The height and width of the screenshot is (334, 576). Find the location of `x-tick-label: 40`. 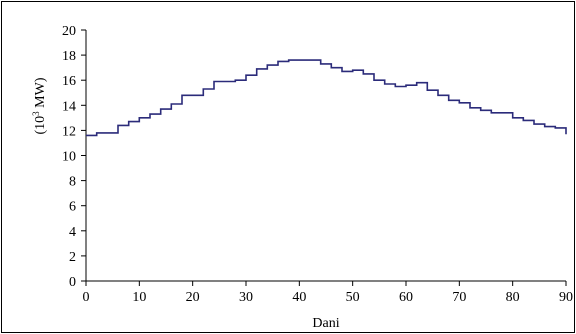

x-tick-label: 40 is located at coordinates (299, 297).